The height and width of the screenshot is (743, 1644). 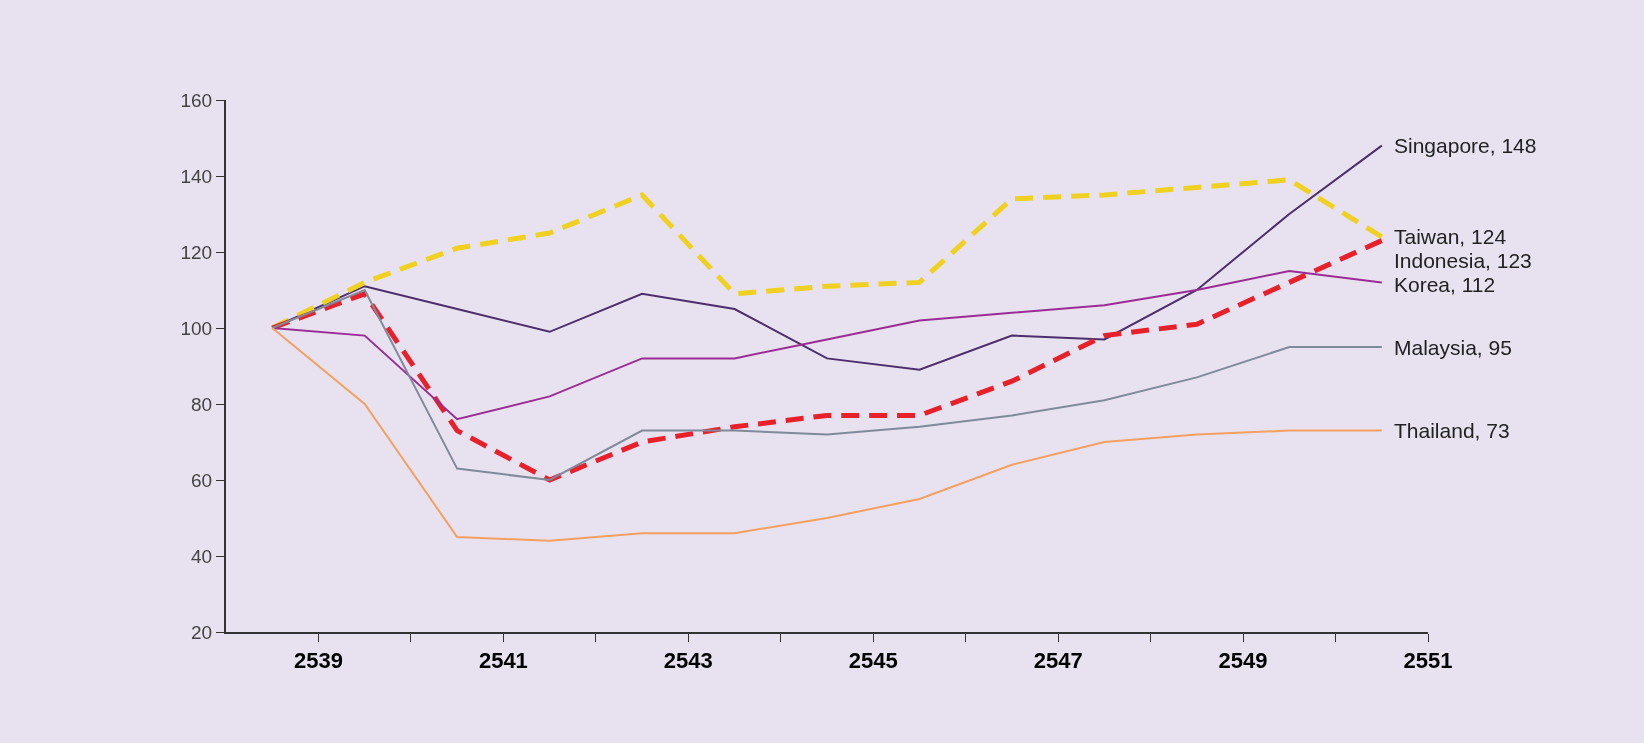 What do you see at coordinates (1450, 236) in the screenshot?
I see `series-label: Taiwan, 124` at bounding box center [1450, 236].